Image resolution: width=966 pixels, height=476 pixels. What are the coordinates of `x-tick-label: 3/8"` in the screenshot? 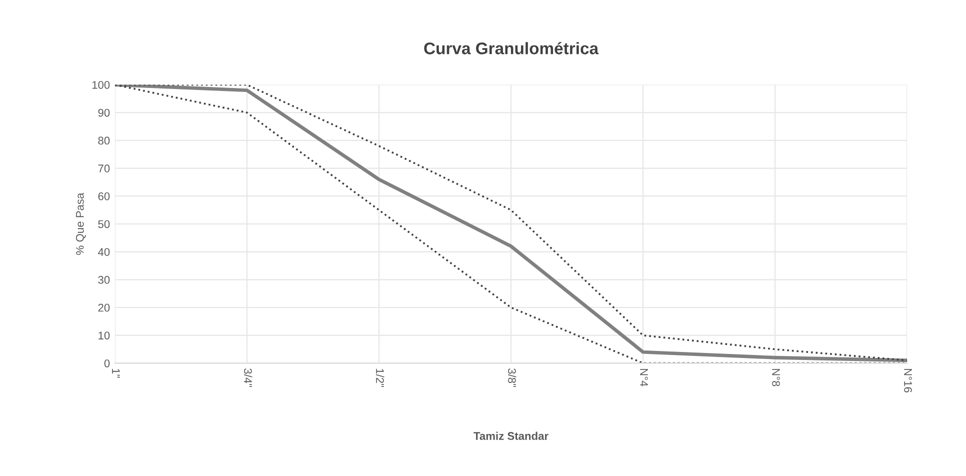 It's located at (512, 377).